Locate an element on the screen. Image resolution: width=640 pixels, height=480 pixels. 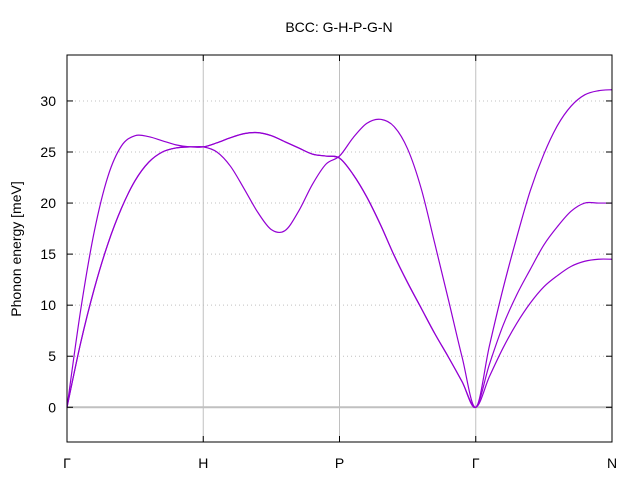
y-tick-label: 0 is located at coordinates (52, 407).